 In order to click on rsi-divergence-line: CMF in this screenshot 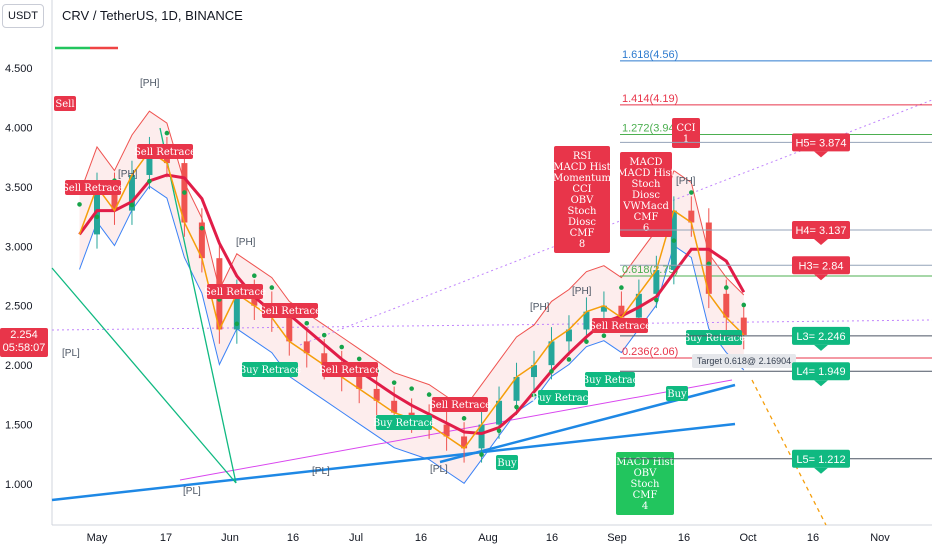, I will do `click(582, 233)`.